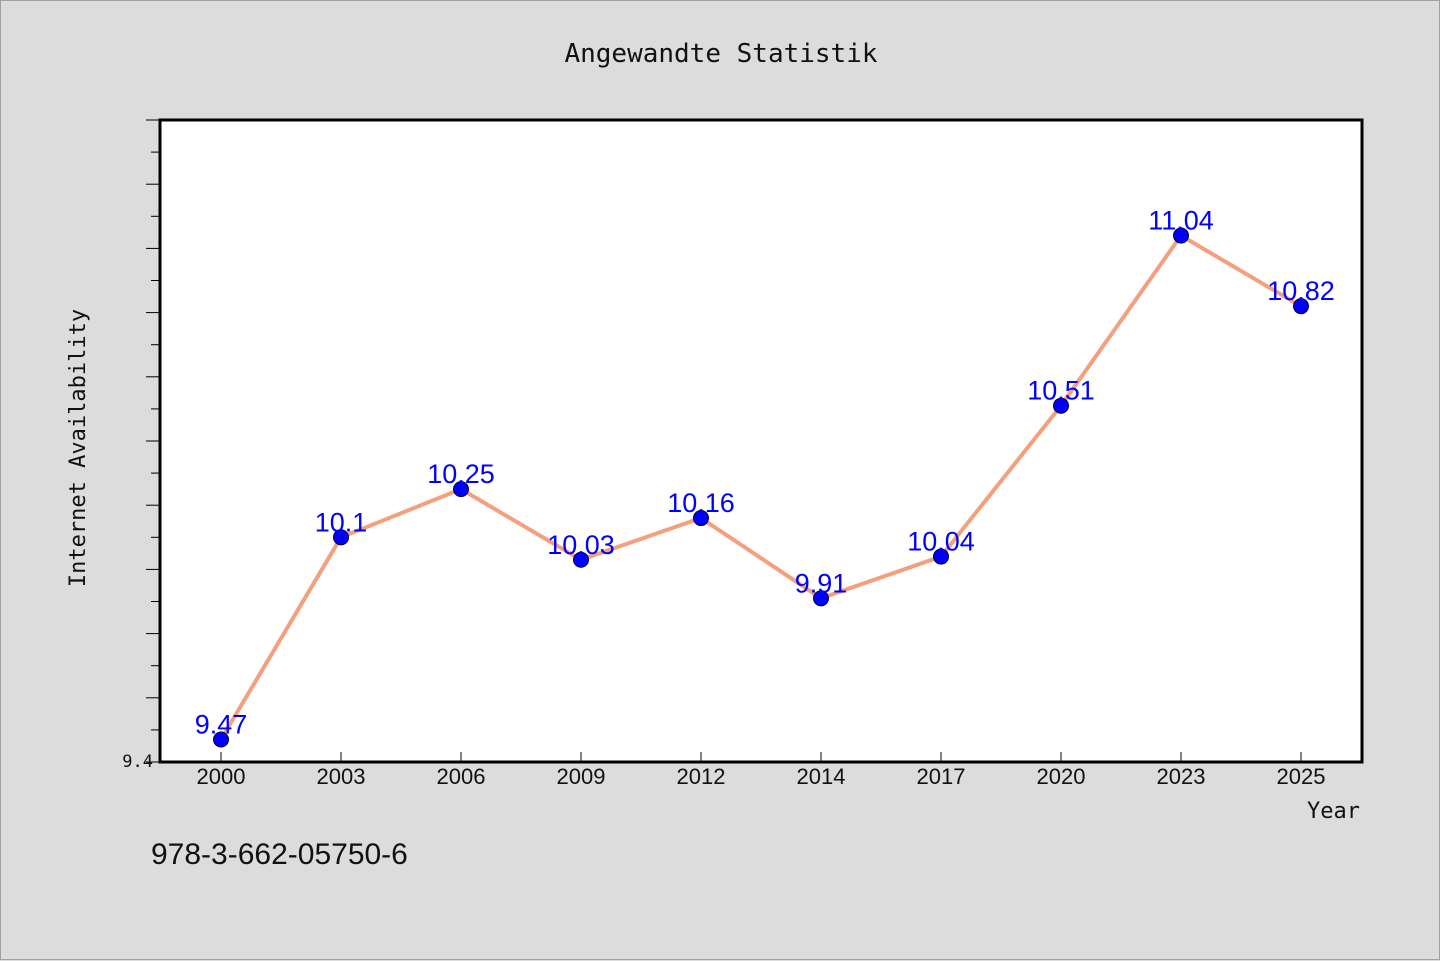 Image resolution: width=1440 pixels, height=961 pixels. I want to click on data-label: 10.1, so click(341, 522).